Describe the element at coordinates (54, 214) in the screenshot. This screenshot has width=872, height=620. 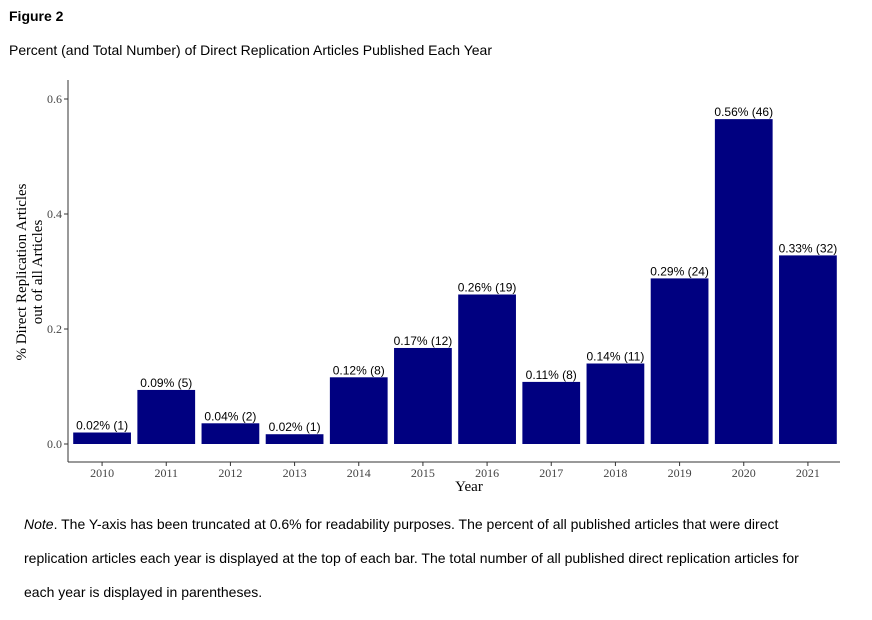
I see `y-tick-label: 0.4` at that location.